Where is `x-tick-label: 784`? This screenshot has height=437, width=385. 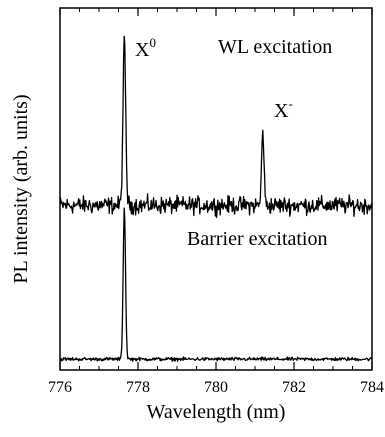
x-tick-label: 784 is located at coordinates (372, 387).